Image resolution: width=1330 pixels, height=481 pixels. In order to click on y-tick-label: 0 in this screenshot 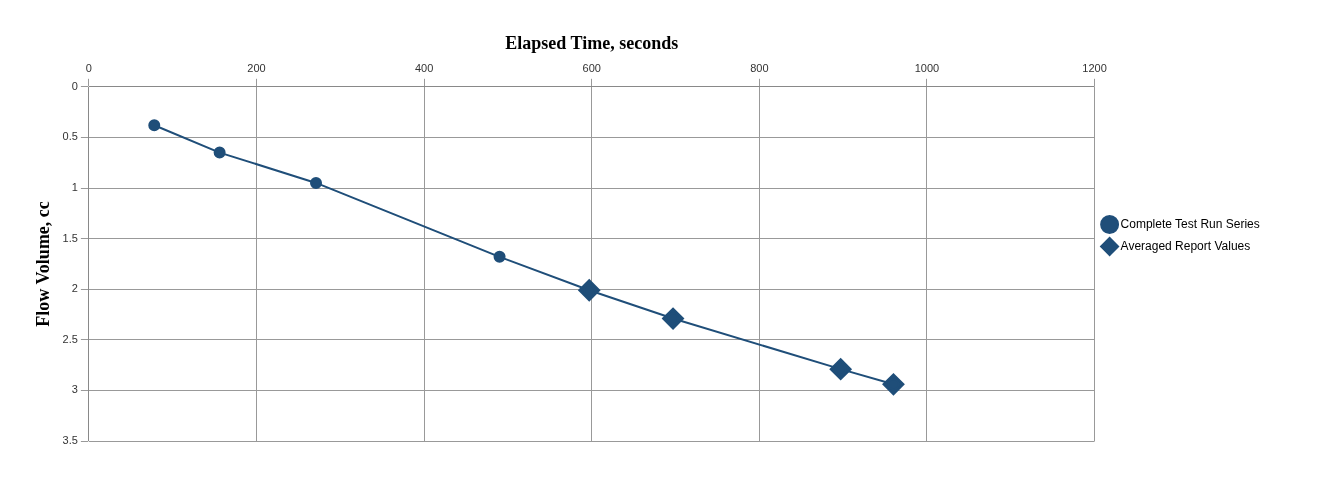, I will do `click(74, 85)`.